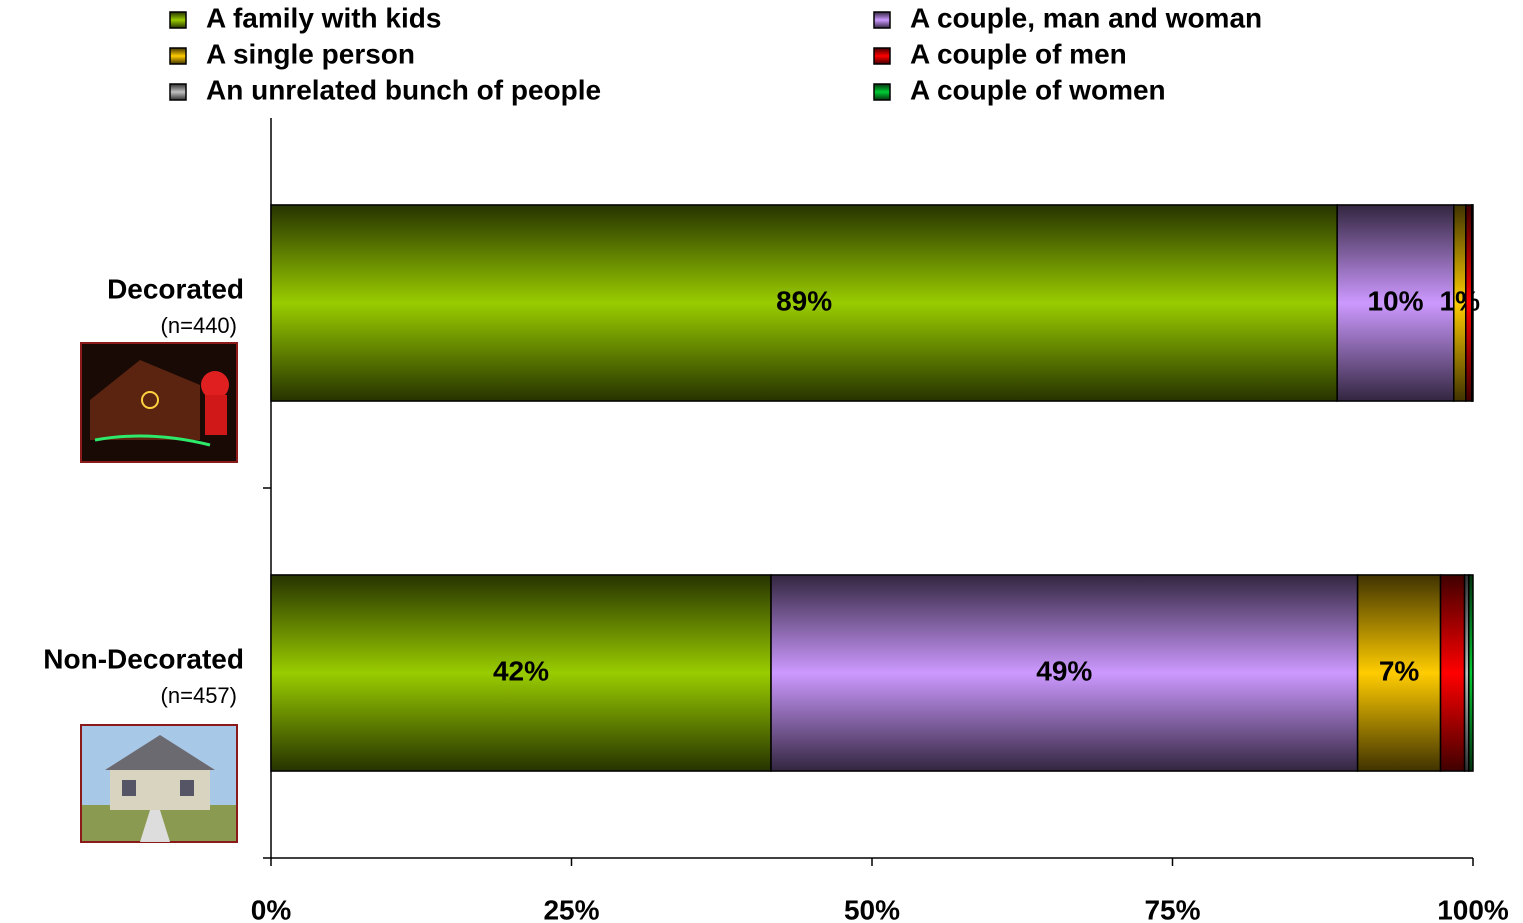  I want to click on legend-label: A couple of women, so click(1038, 89).